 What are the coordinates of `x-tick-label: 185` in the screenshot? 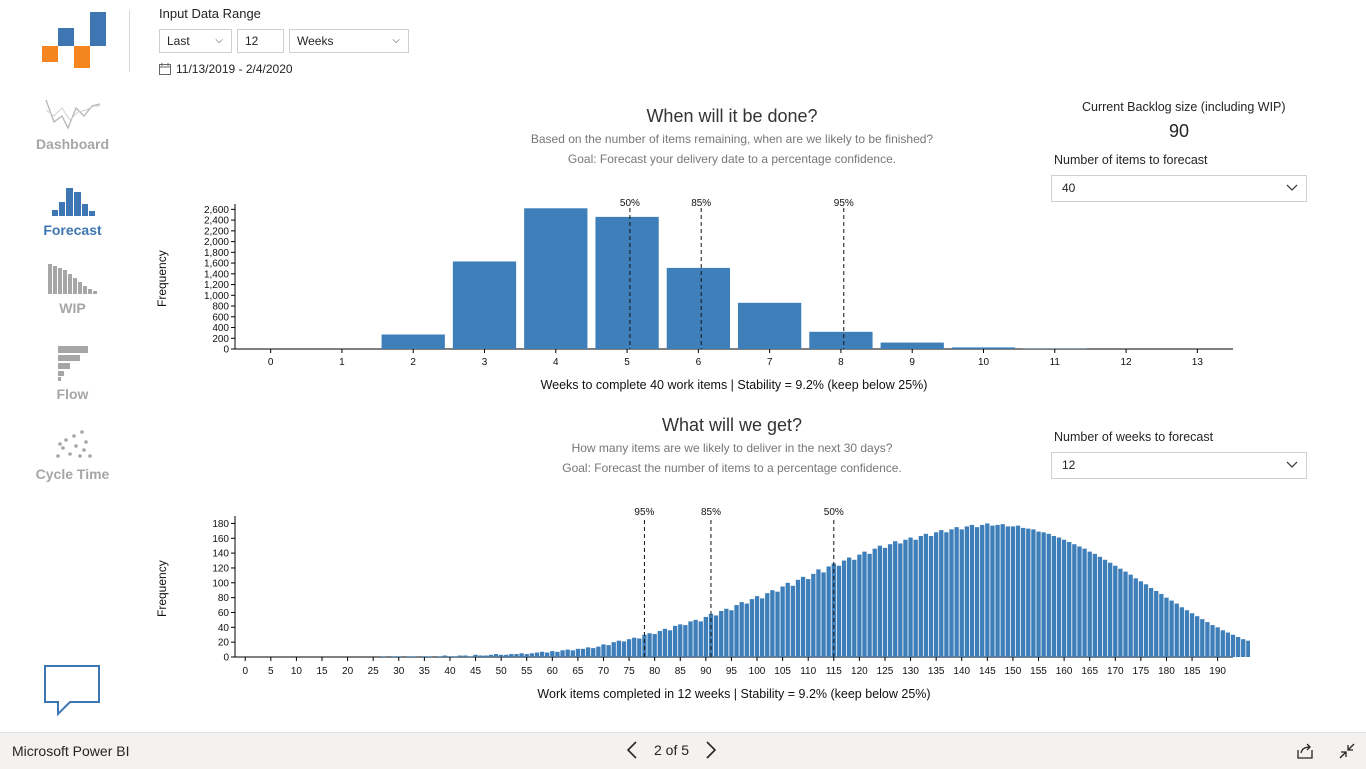 It's located at (1192, 671).